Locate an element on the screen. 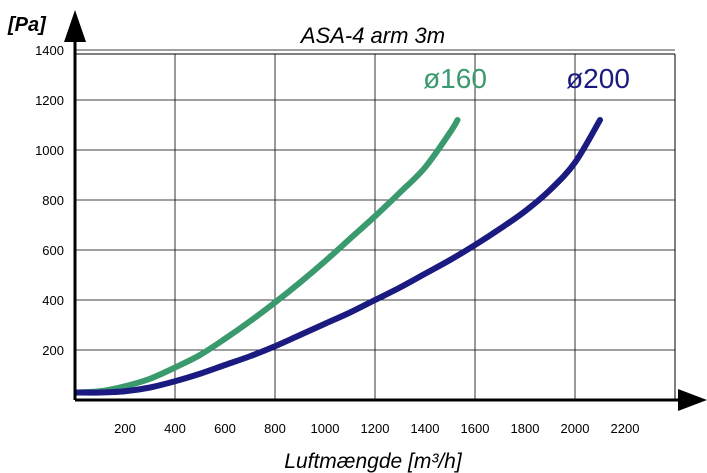 The image size is (707, 473). y-tick-label: 400 is located at coordinates (53, 300).